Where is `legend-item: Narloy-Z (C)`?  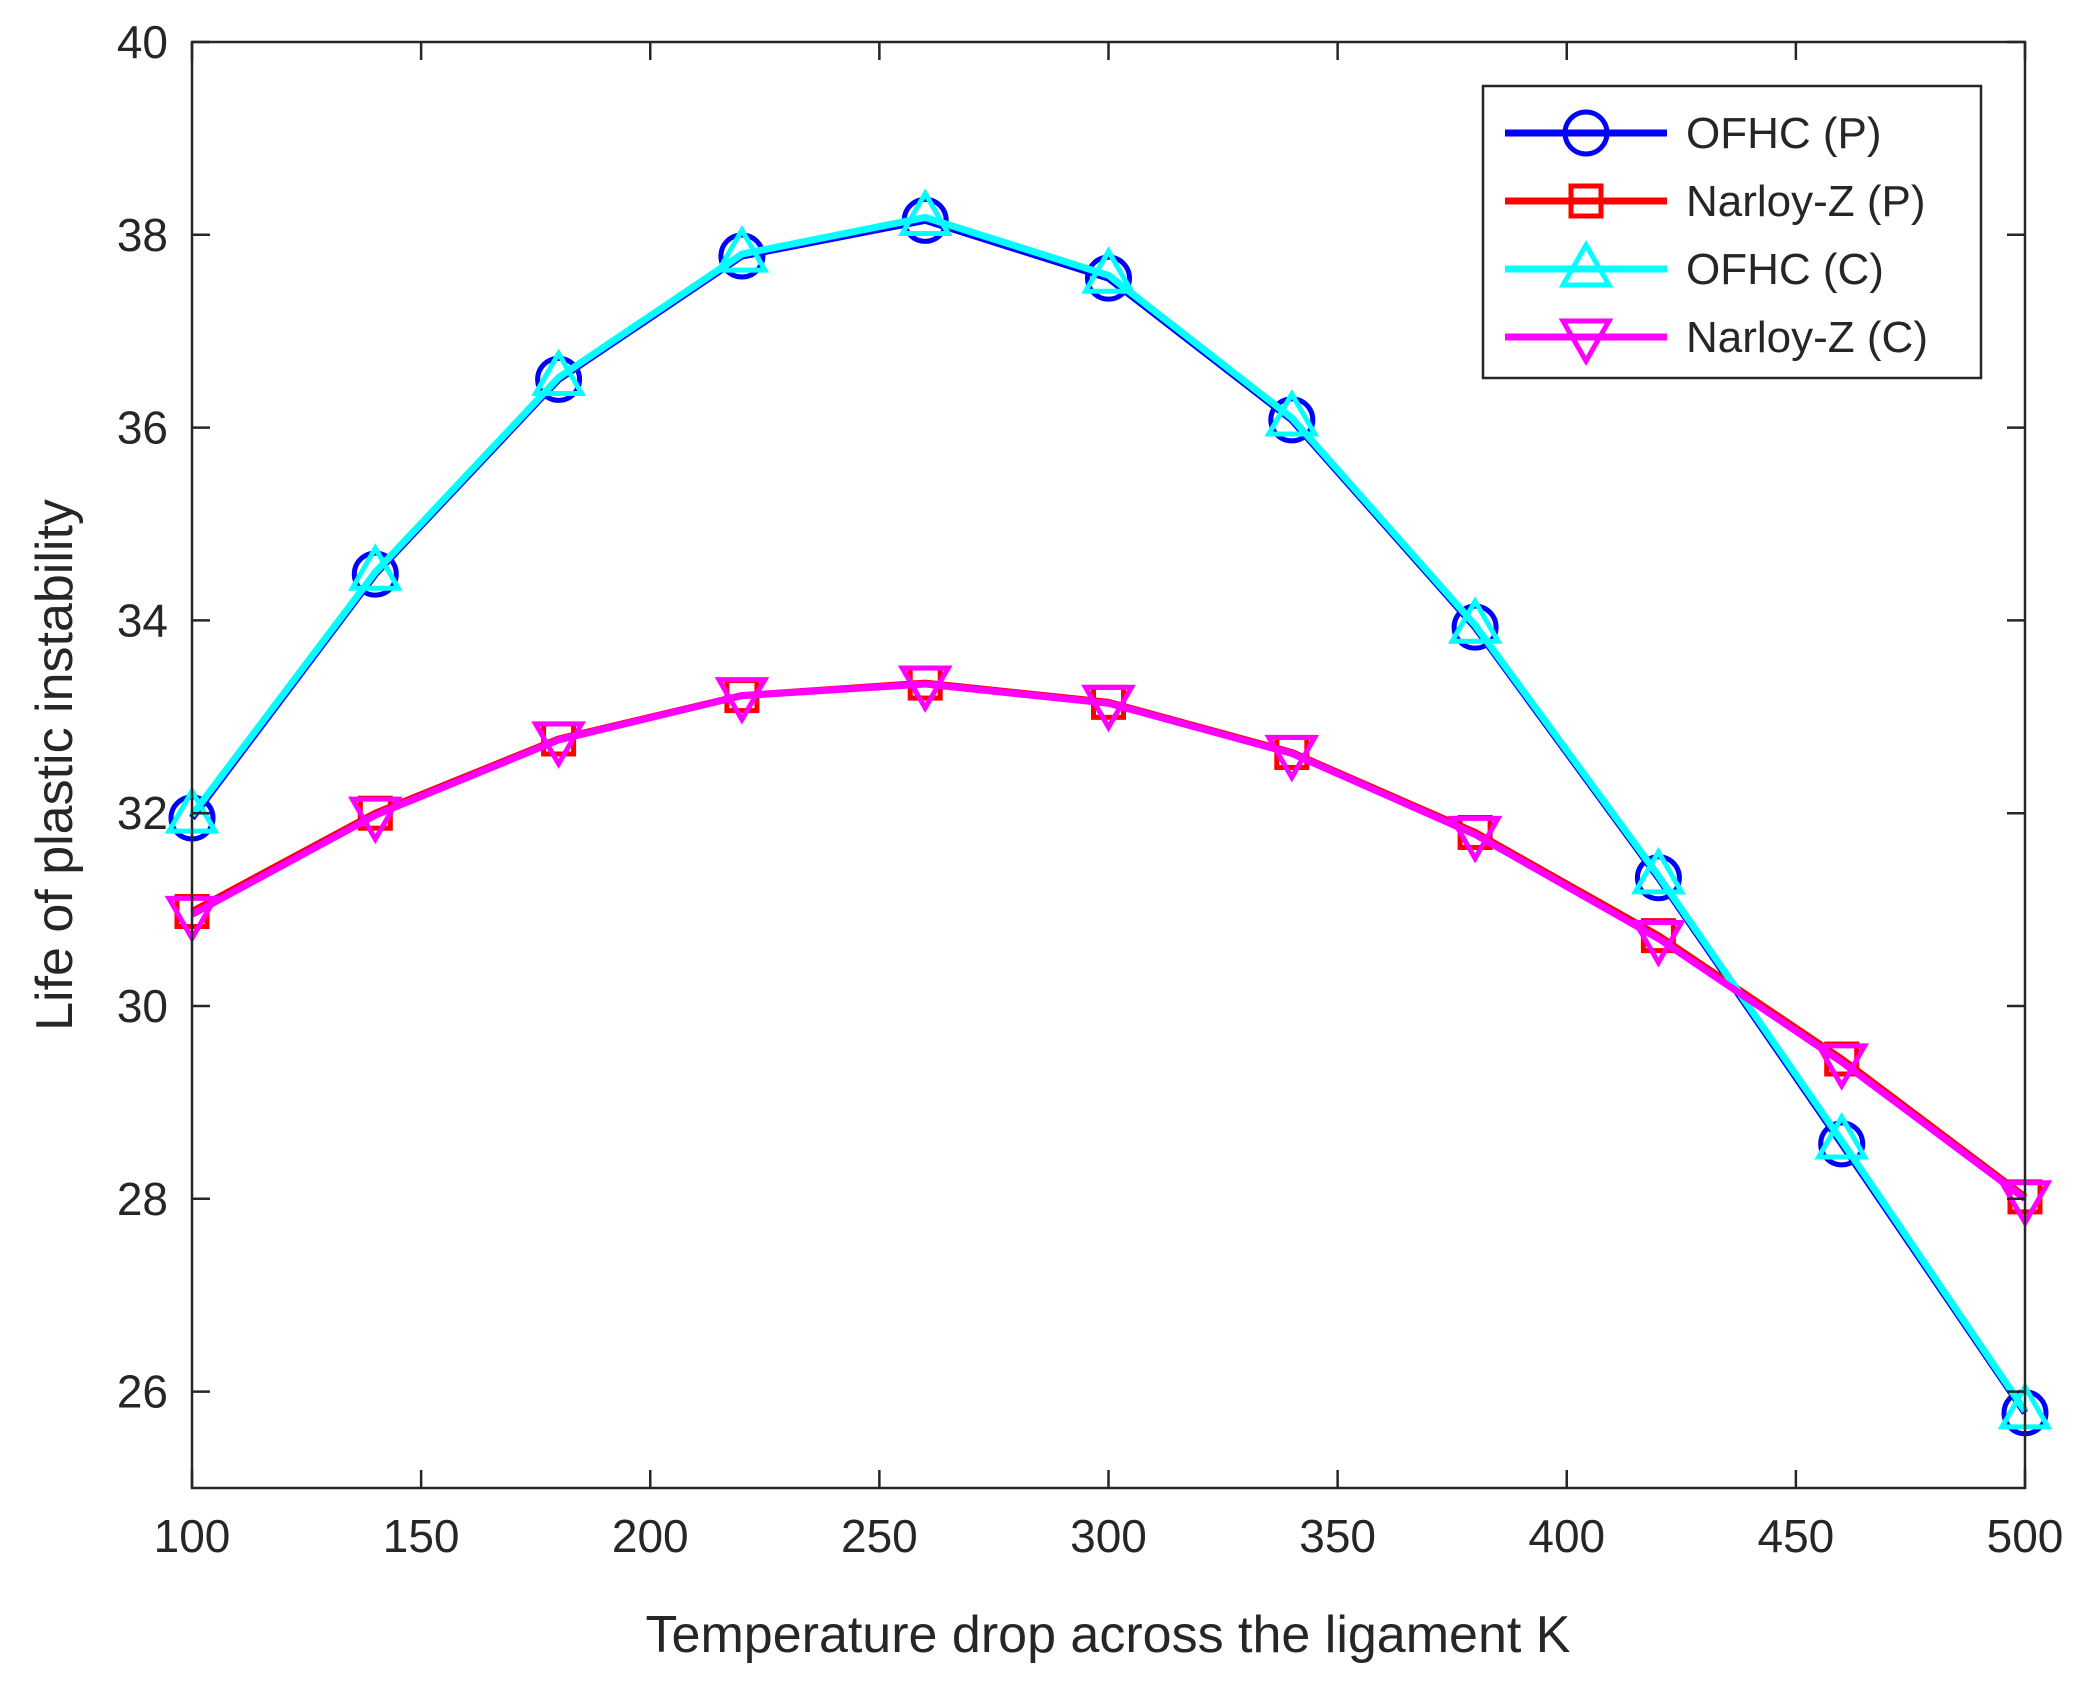 legend-item: Narloy-Z (C) is located at coordinates (1716, 340).